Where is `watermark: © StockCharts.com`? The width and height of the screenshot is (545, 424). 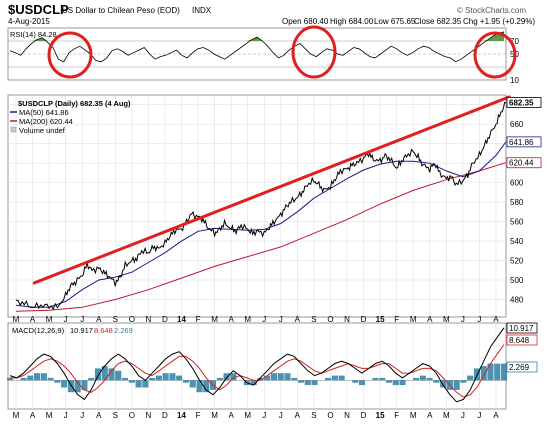
watermark: © StockCharts.com is located at coordinates (491, 10).